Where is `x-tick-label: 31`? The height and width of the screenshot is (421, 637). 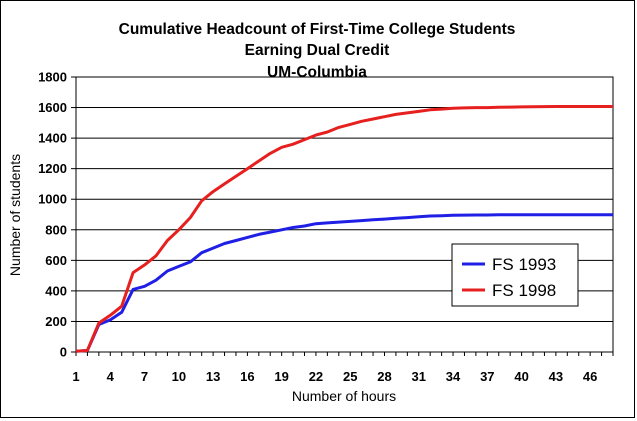
x-tick-label: 31 is located at coordinates (419, 376).